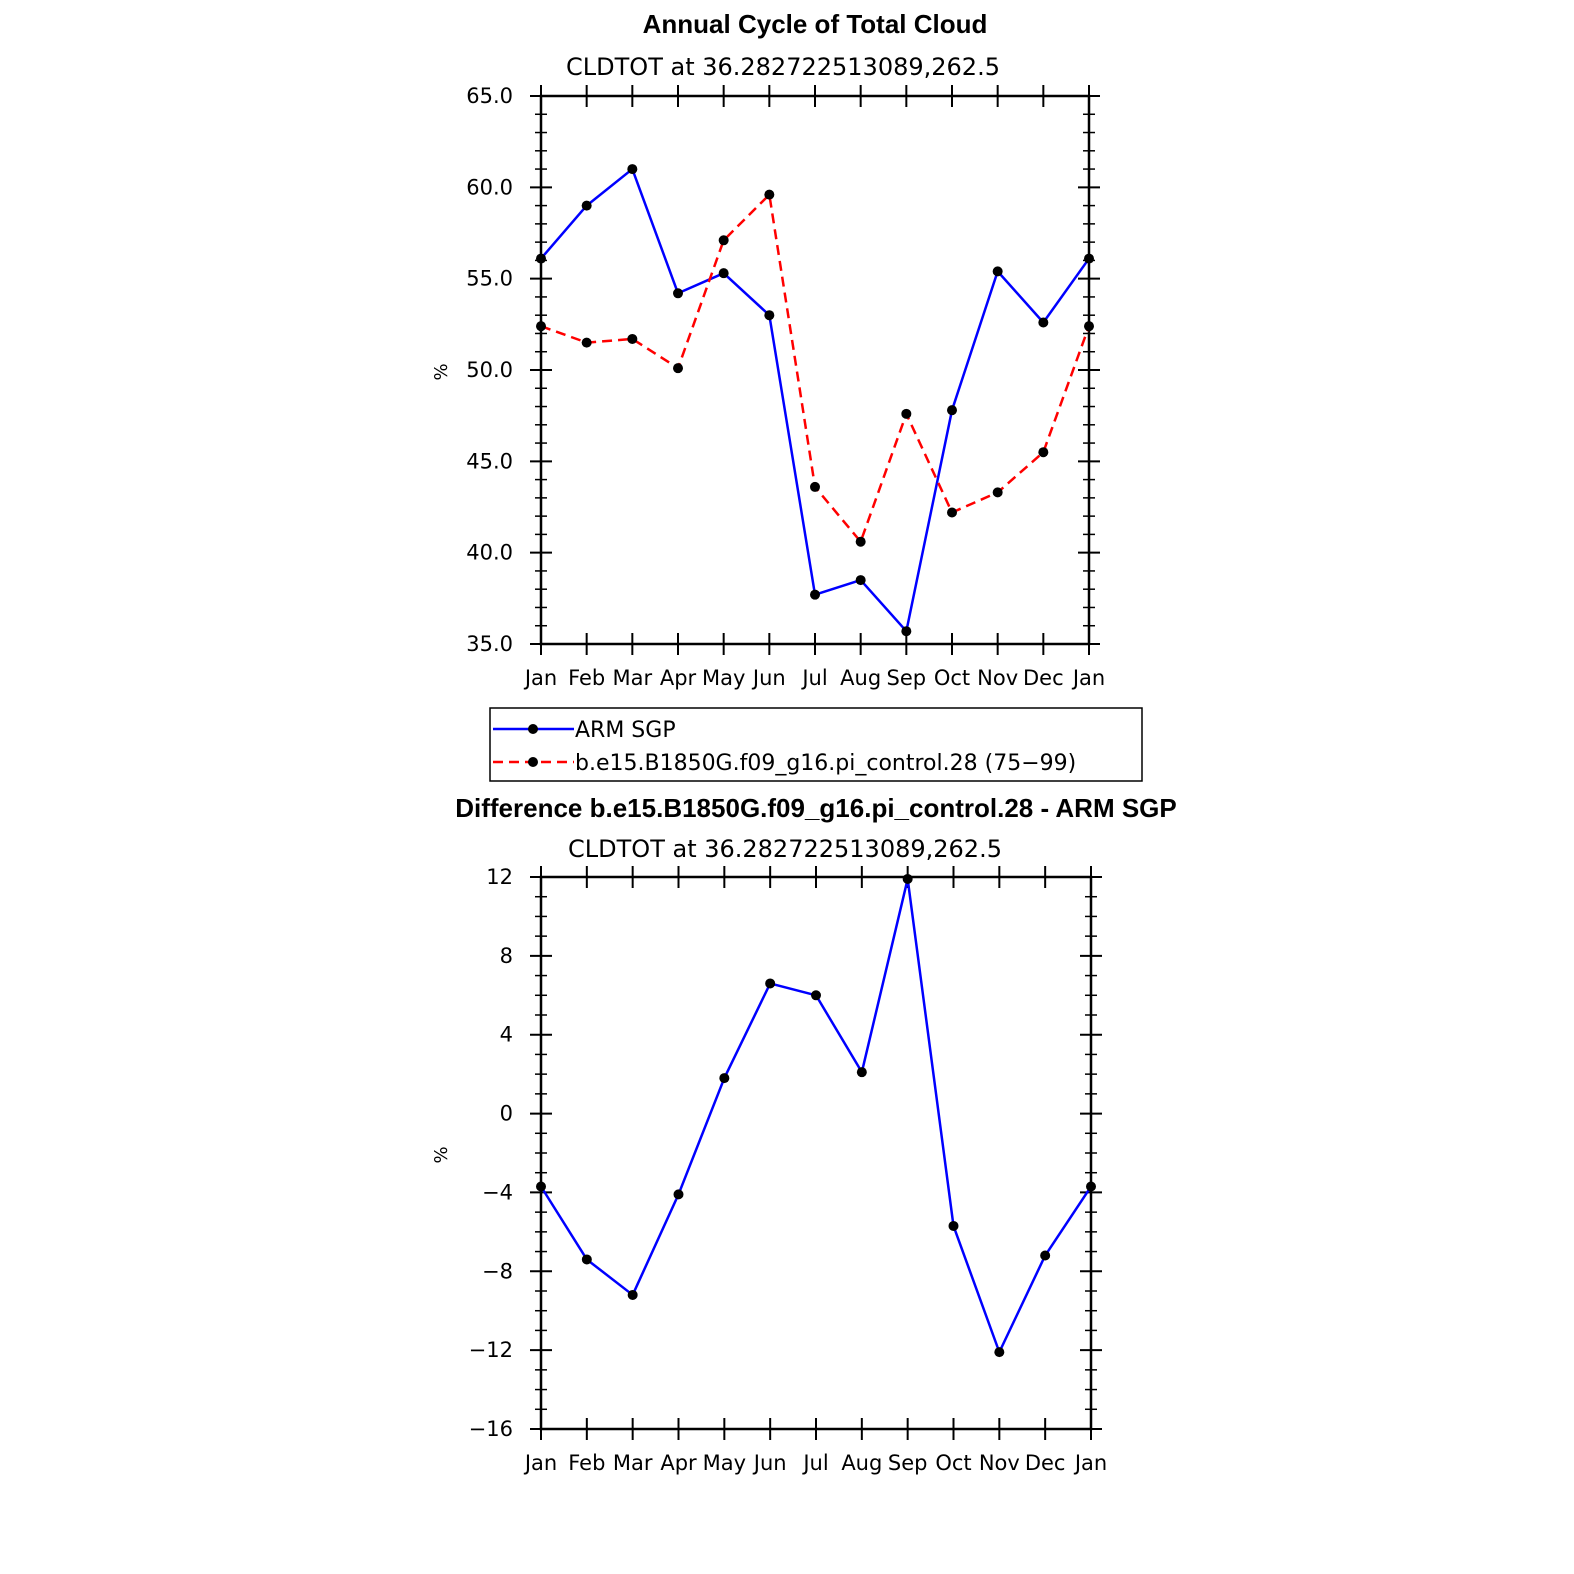 The width and height of the screenshot is (1574, 1574). What do you see at coordinates (533, 762) in the screenshot?
I see `legend-marker-model` at bounding box center [533, 762].